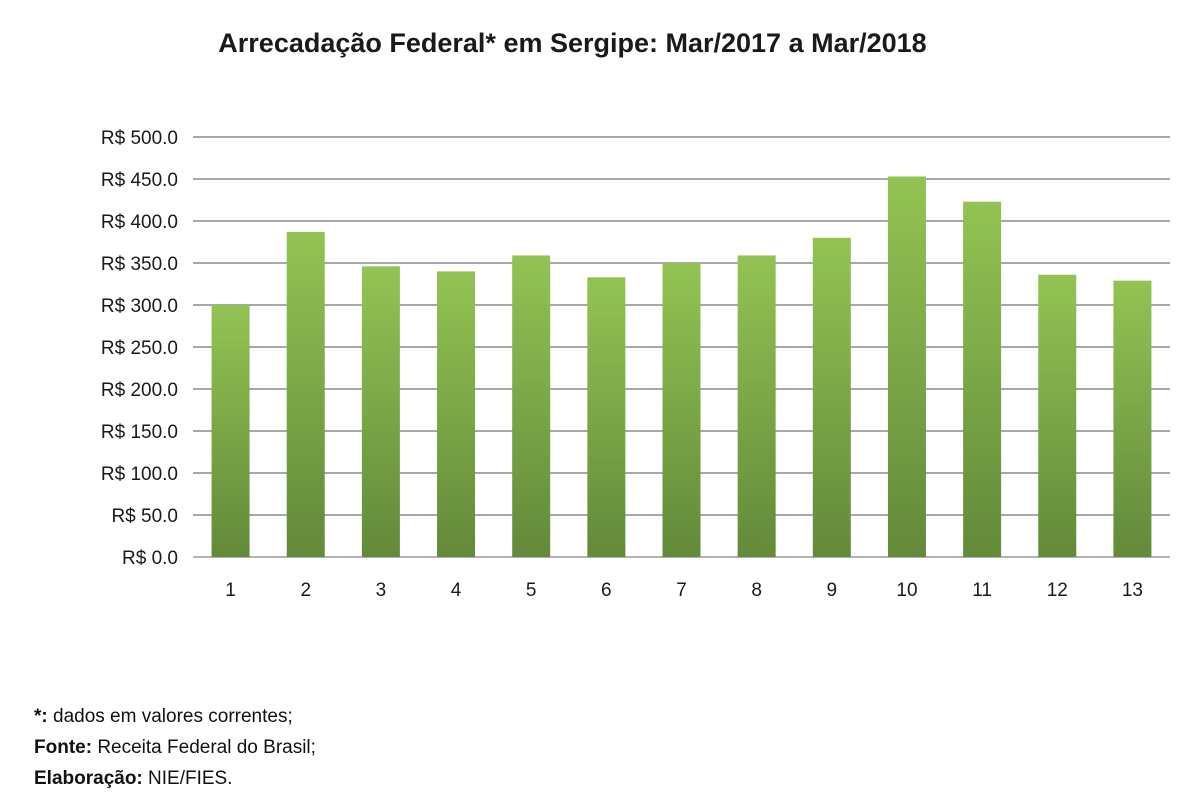 The height and width of the screenshot is (794, 1200). Describe the element at coordinates (756, 590) in the screenshot. I see `x-tick-label: 8` at that location.